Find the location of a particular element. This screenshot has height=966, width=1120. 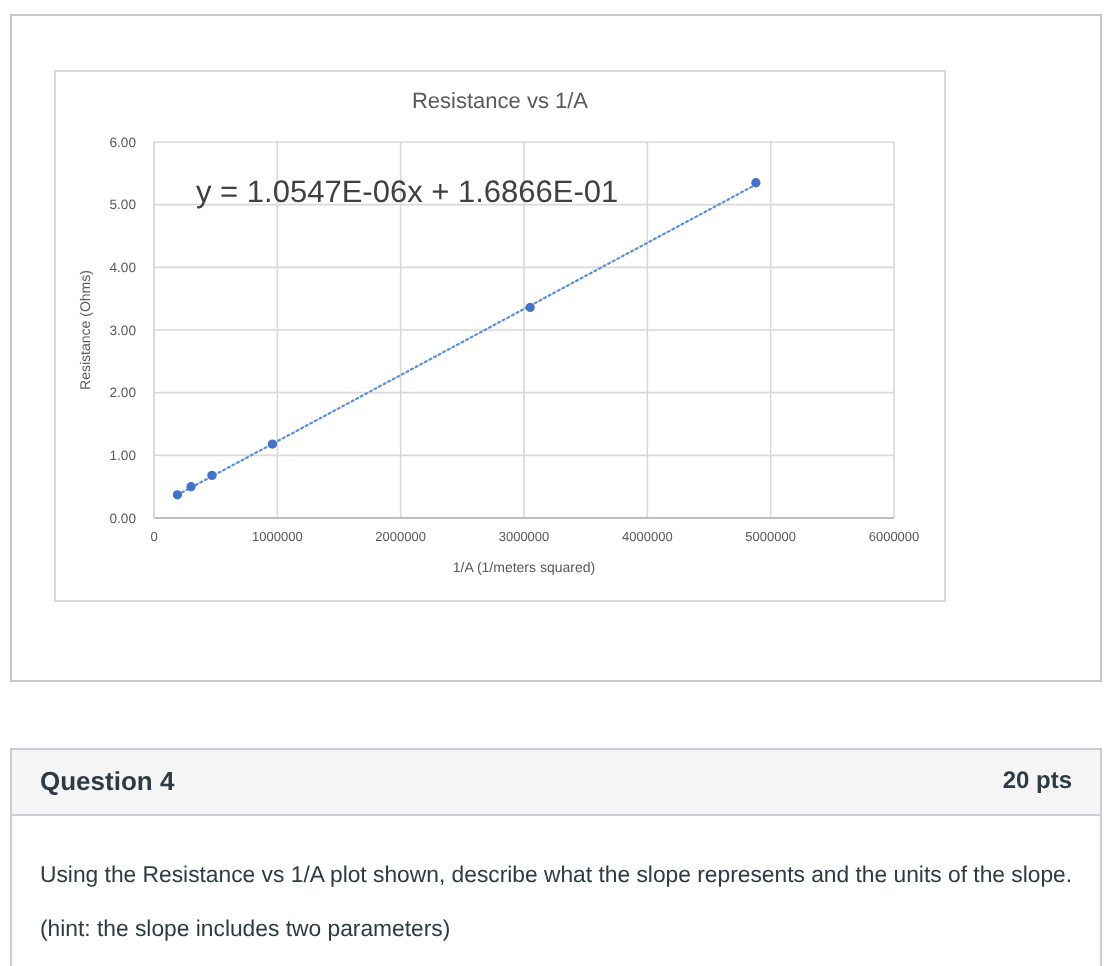

annotation: y = 1.0547E-06x + 1.6866E-01 is located at coordinates (407, 194).